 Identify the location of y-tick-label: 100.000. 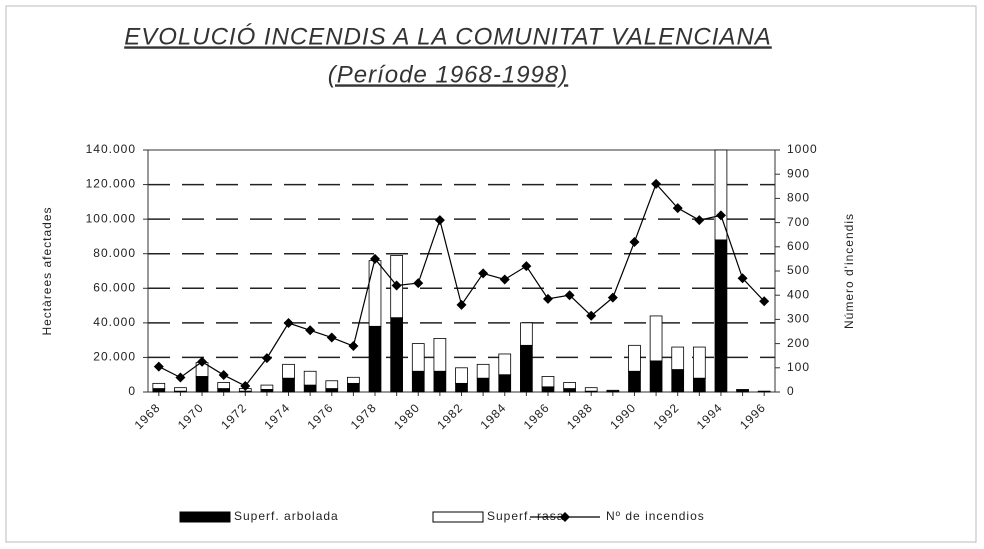
(111, 218).